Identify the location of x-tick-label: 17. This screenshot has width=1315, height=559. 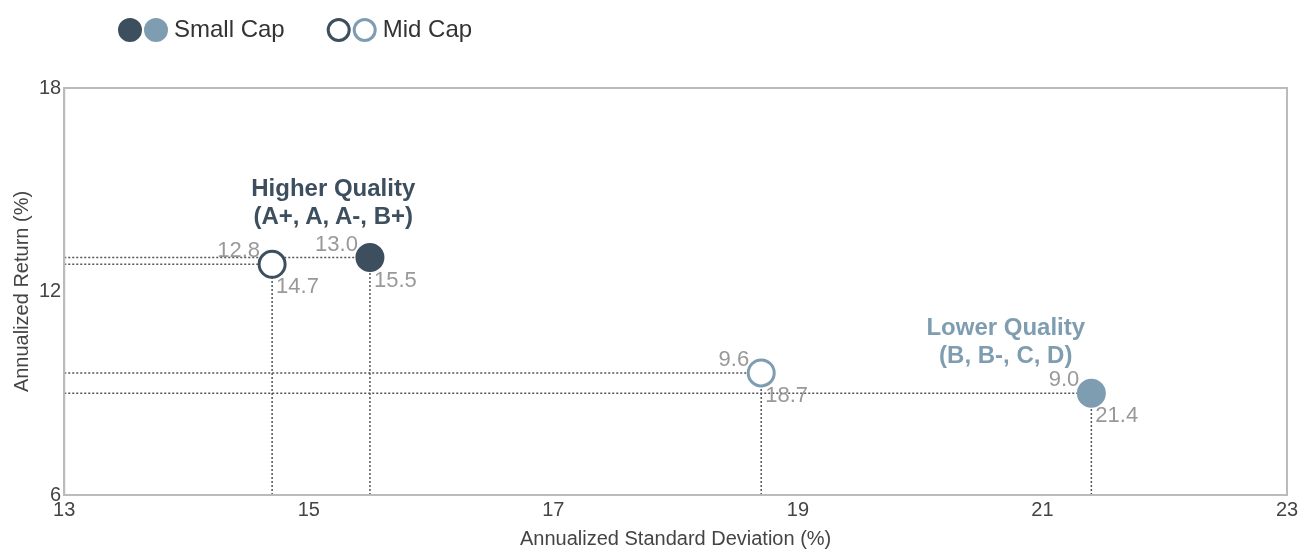
(553, 508).